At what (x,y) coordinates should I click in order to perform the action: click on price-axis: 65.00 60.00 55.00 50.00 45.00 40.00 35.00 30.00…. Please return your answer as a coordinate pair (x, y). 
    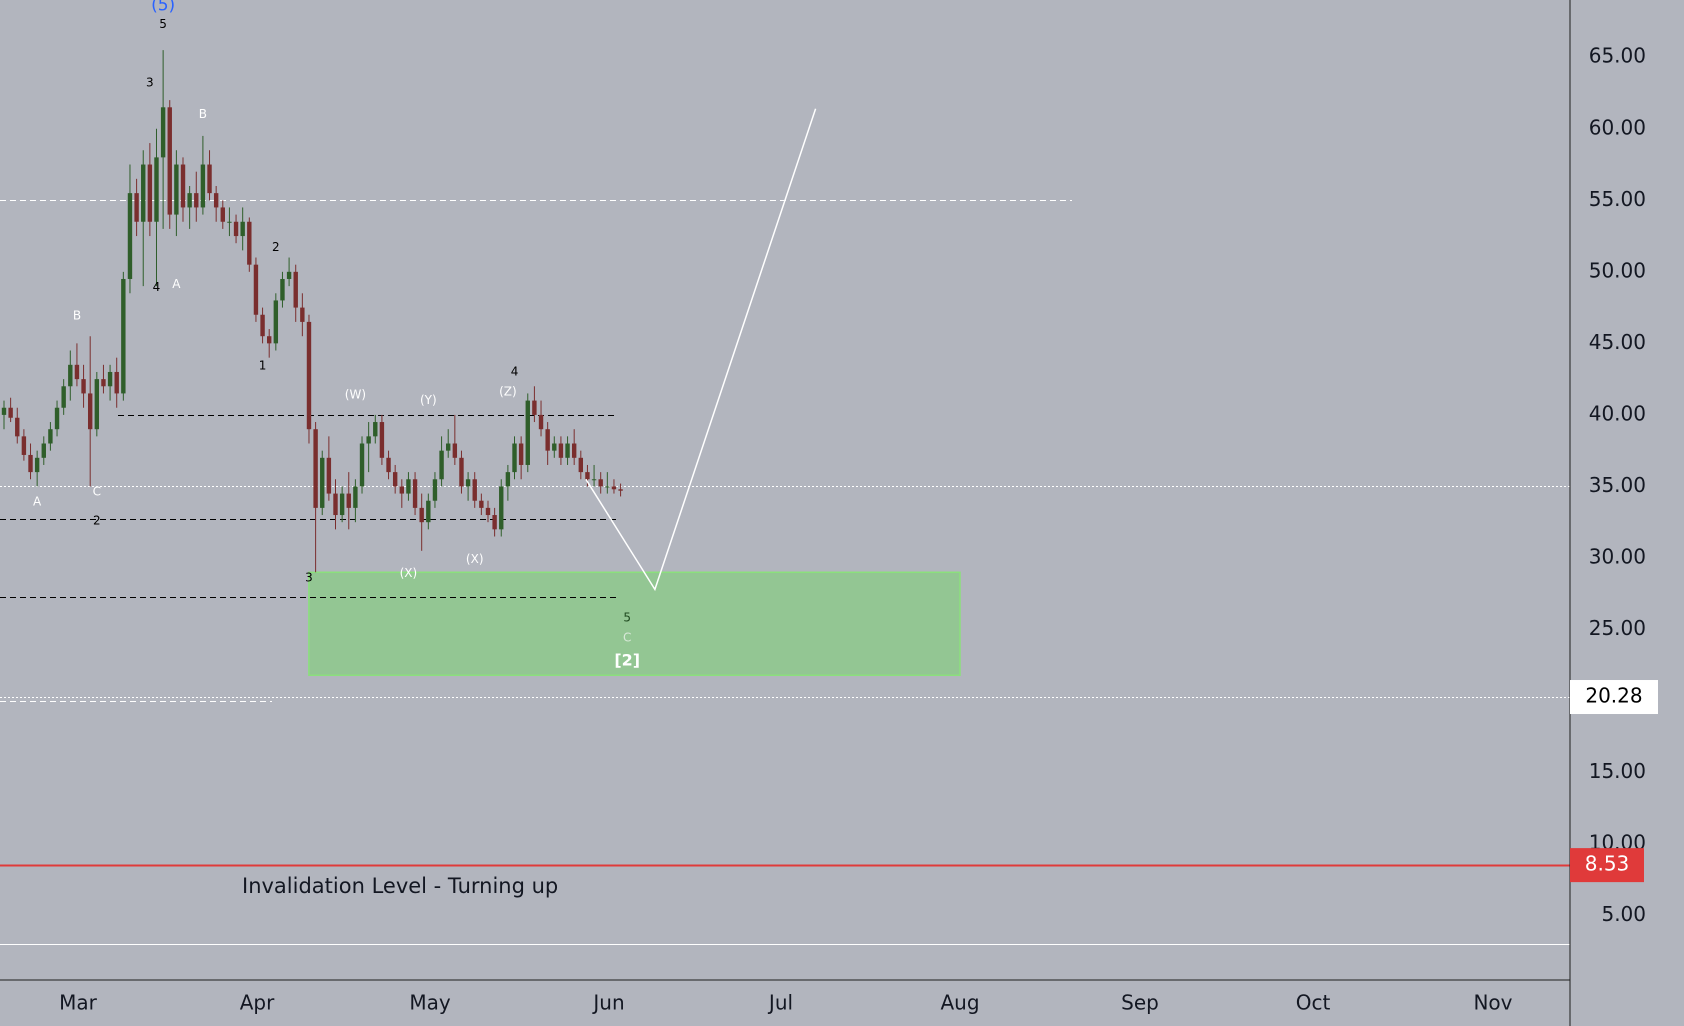
    Looking at the image, I should click on (1617, 485).